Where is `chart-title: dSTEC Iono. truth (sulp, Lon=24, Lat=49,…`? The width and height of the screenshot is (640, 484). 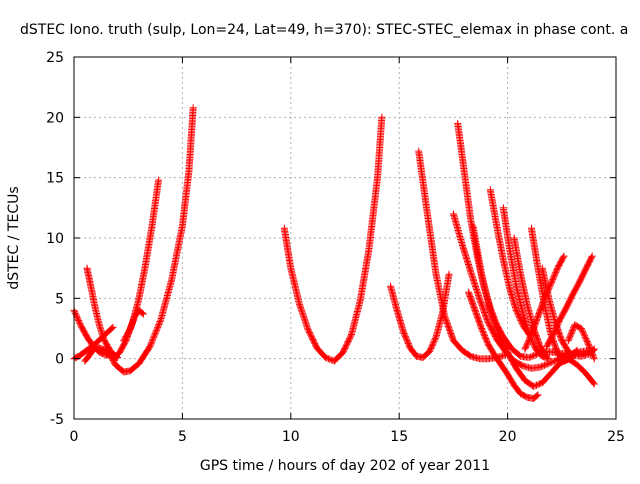 chart-title: dSTEC Iono. truth (sulp, Lon=24, Lat=49,… is located at coordinates (324, 30).